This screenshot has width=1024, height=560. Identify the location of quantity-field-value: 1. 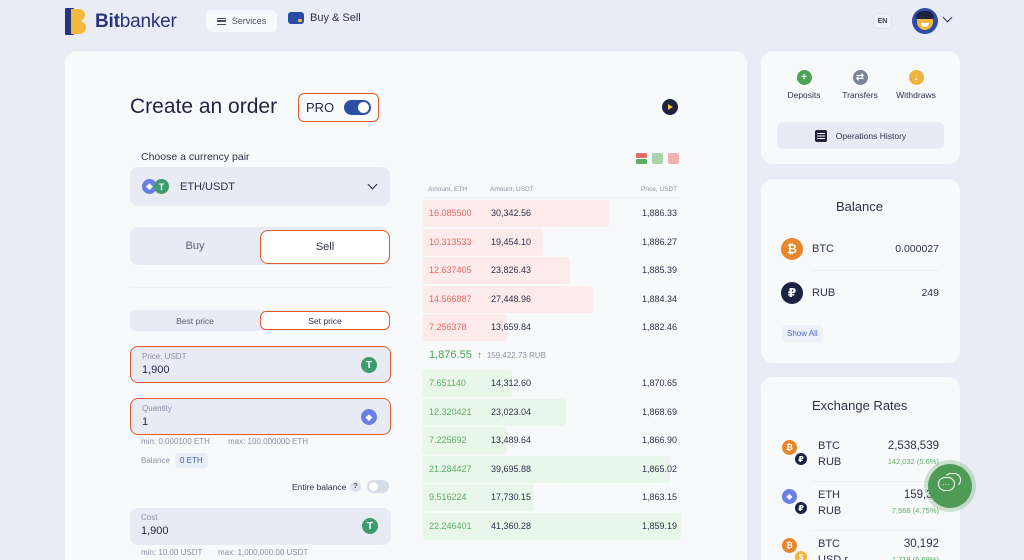
(145, 422).